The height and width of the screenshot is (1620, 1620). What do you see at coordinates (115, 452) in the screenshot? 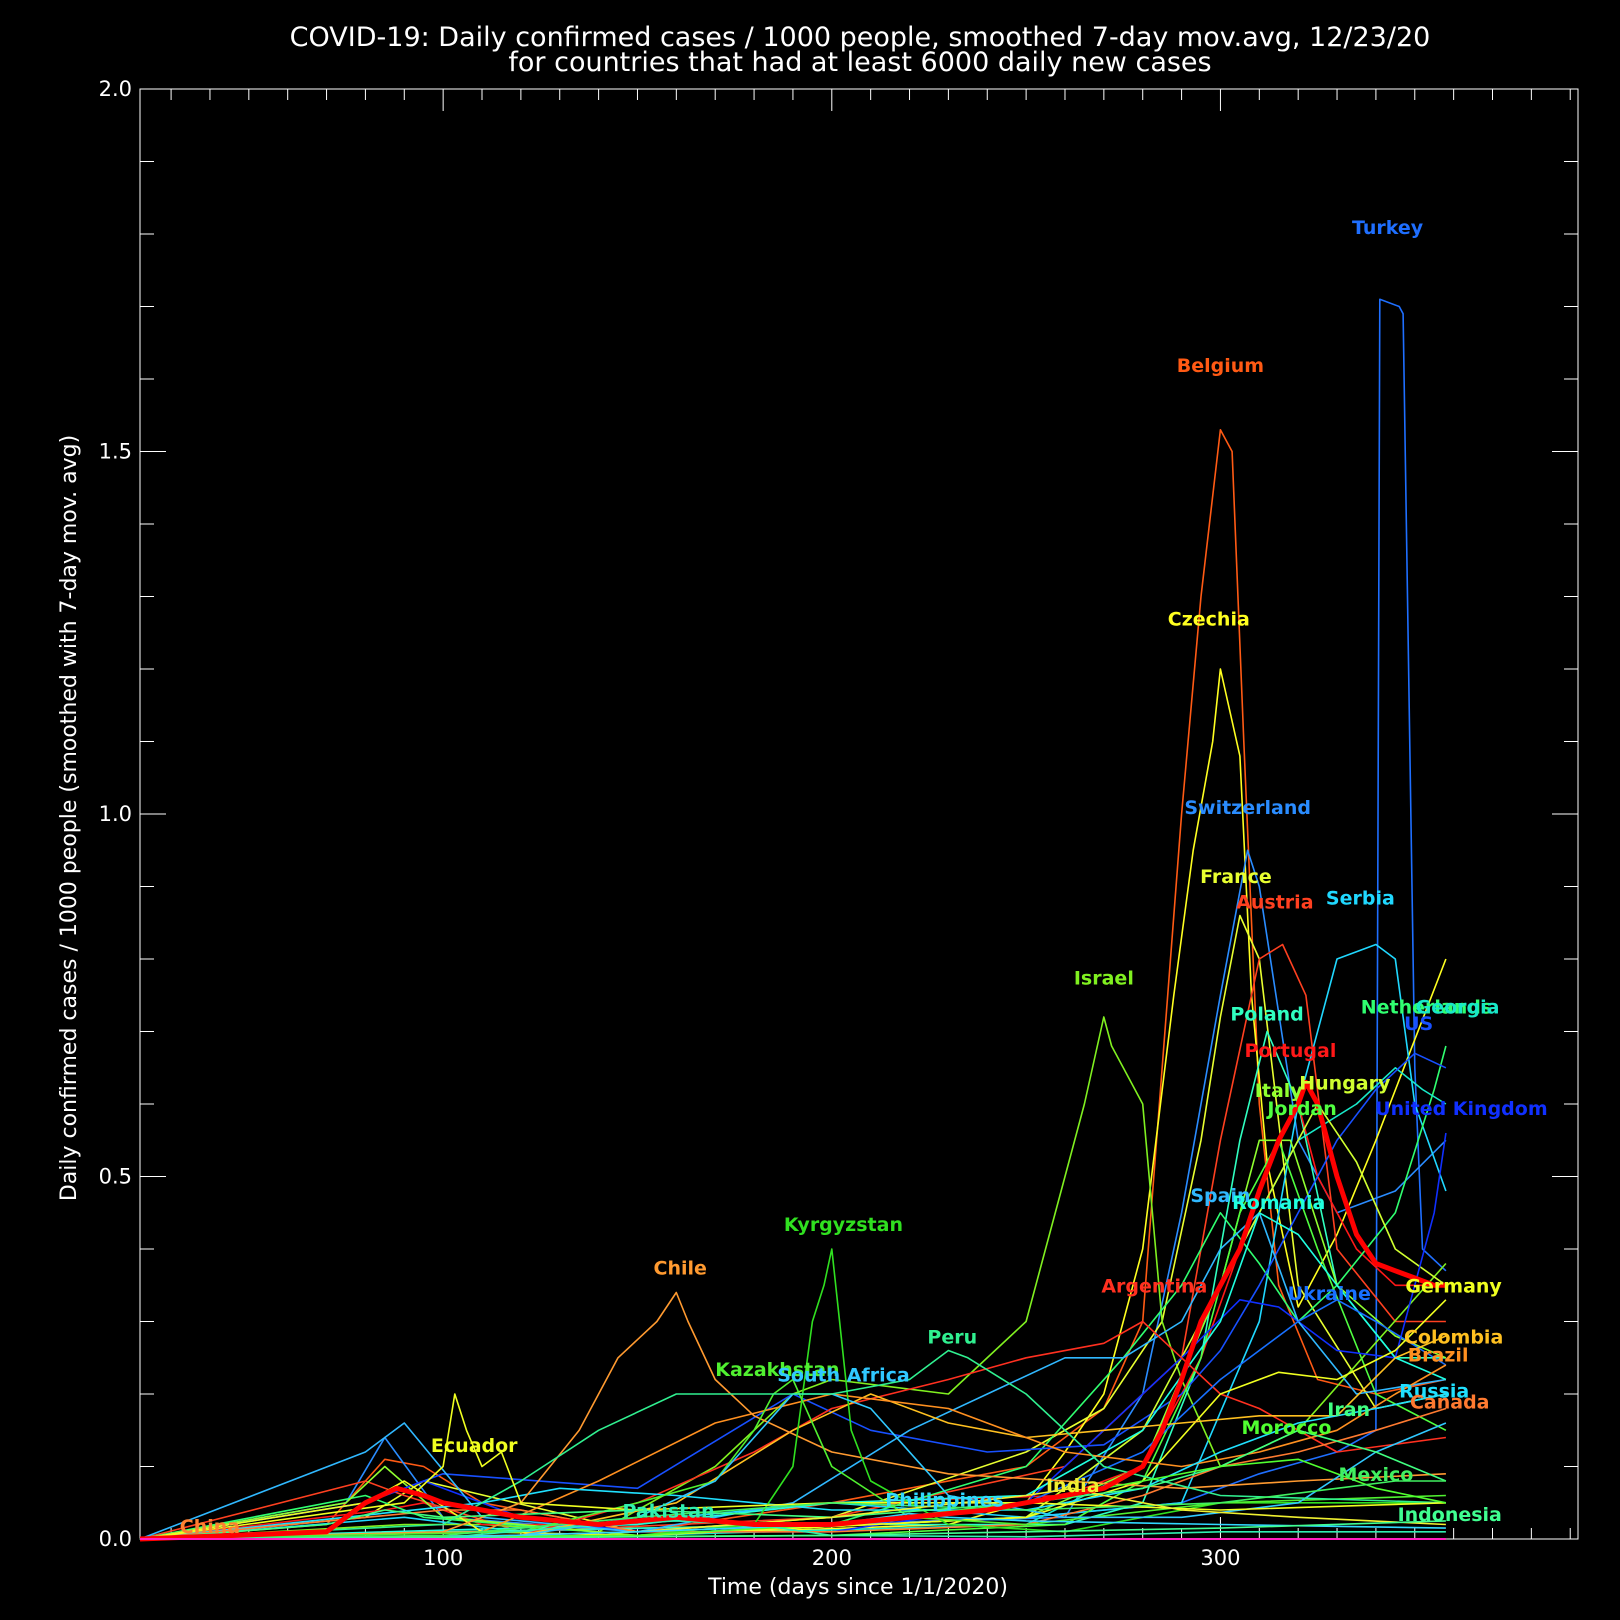
I see `y-tick-label: 1.5` at bounding box center [115, 452].